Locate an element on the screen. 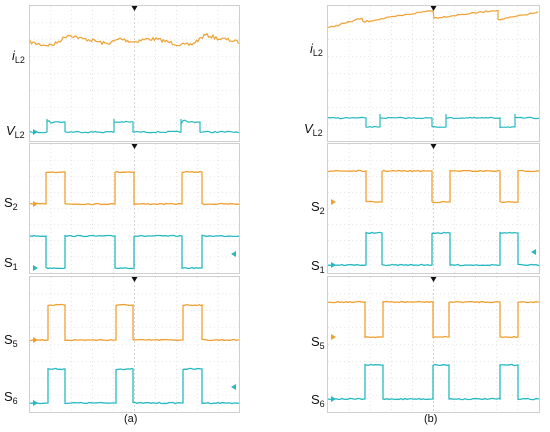 This screenshot has width=550, height=432. scope-screen-b-s5-s6 is located at coordinates (433, 344).